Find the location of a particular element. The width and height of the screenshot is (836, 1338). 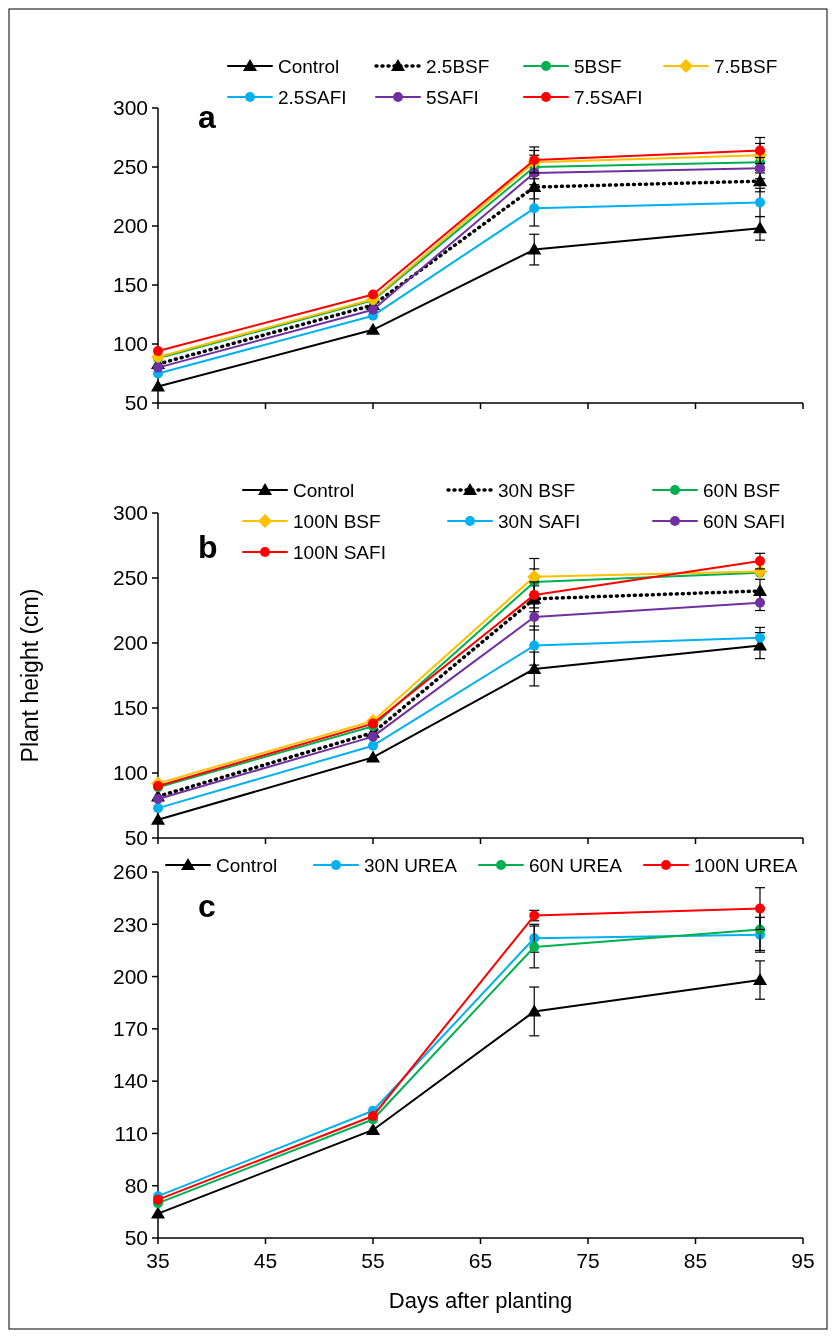

annotation: b is located at coordinates (208, 547).